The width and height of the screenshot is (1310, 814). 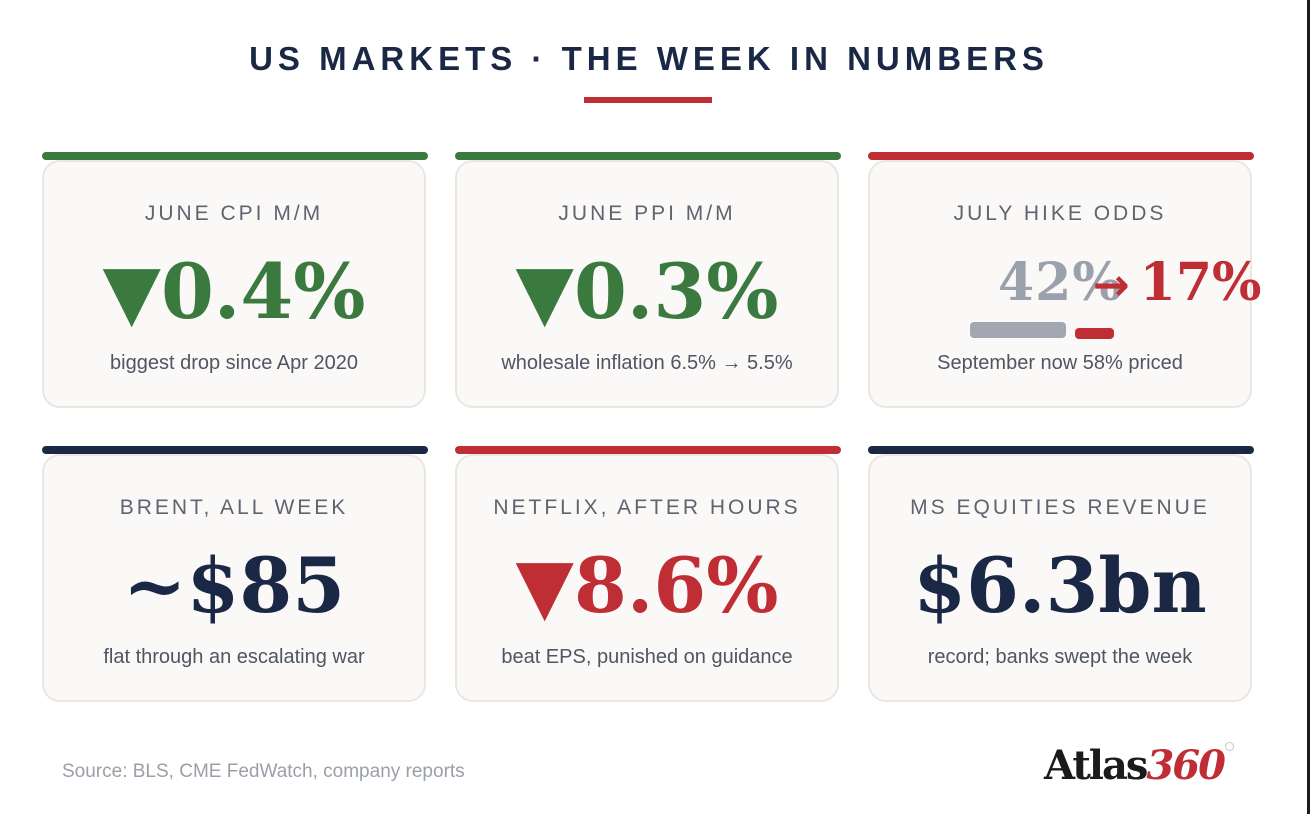 I want to click on logo-degree-icon, so click(x=1229, y=746).